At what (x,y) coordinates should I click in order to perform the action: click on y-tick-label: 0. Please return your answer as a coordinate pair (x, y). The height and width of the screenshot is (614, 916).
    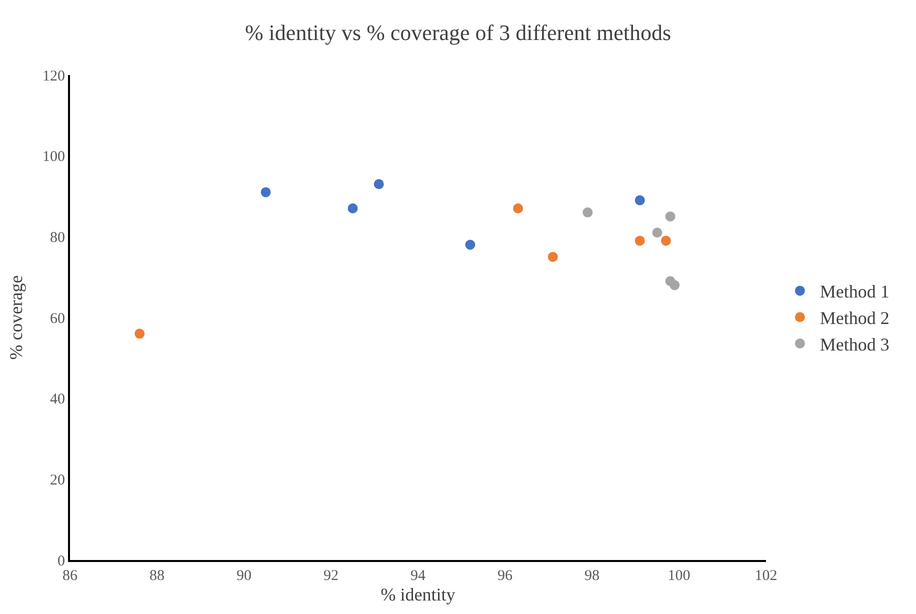
    Looking at the image, I should click on (61, 561).